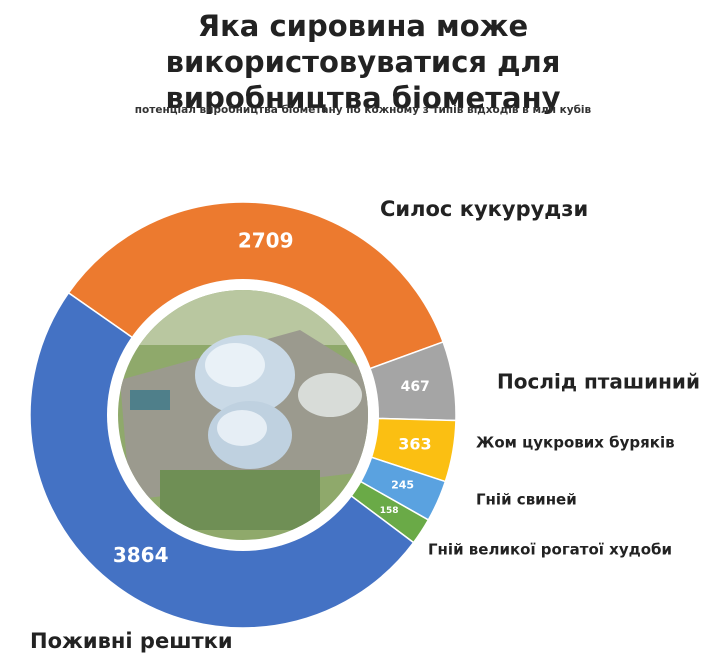  I want to click on center-photo, so click(243, 415).